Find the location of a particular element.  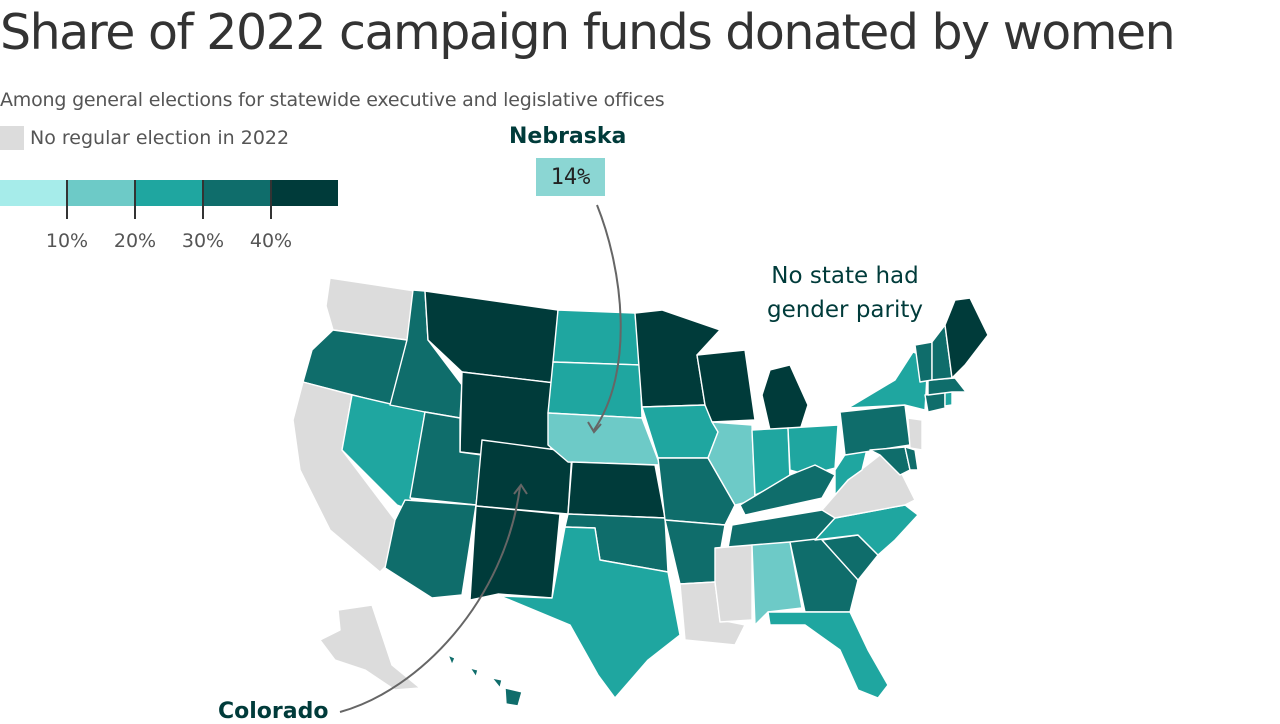

state-il is located at coordinates (731, 463).